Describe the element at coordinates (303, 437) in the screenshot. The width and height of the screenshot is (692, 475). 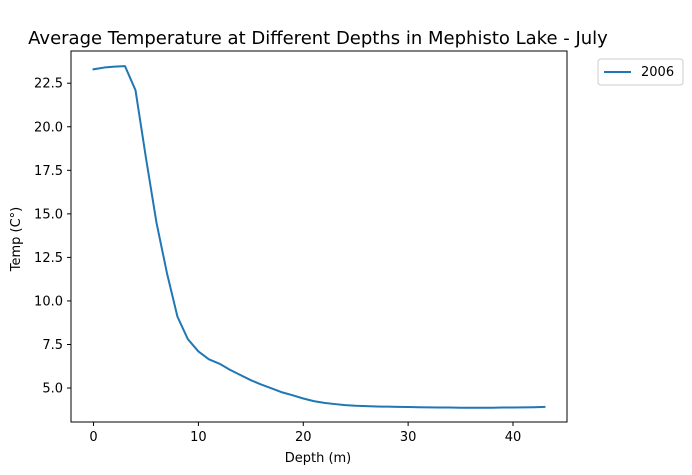
I see `x-tick-label: 20` at that location.